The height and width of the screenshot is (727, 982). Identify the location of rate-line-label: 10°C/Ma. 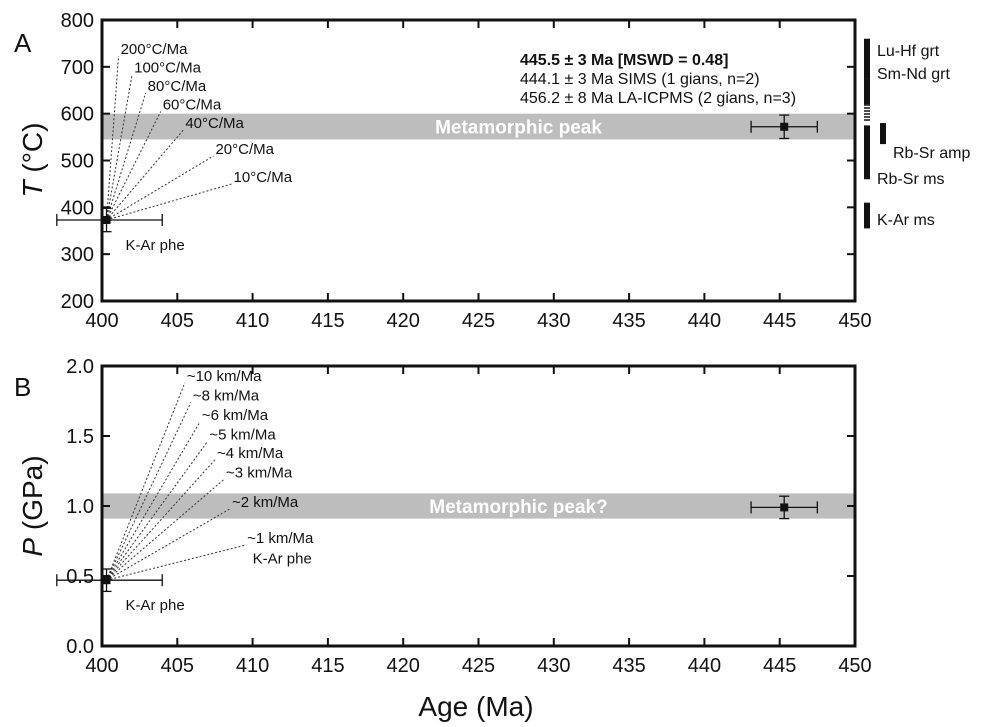
(263, 177).